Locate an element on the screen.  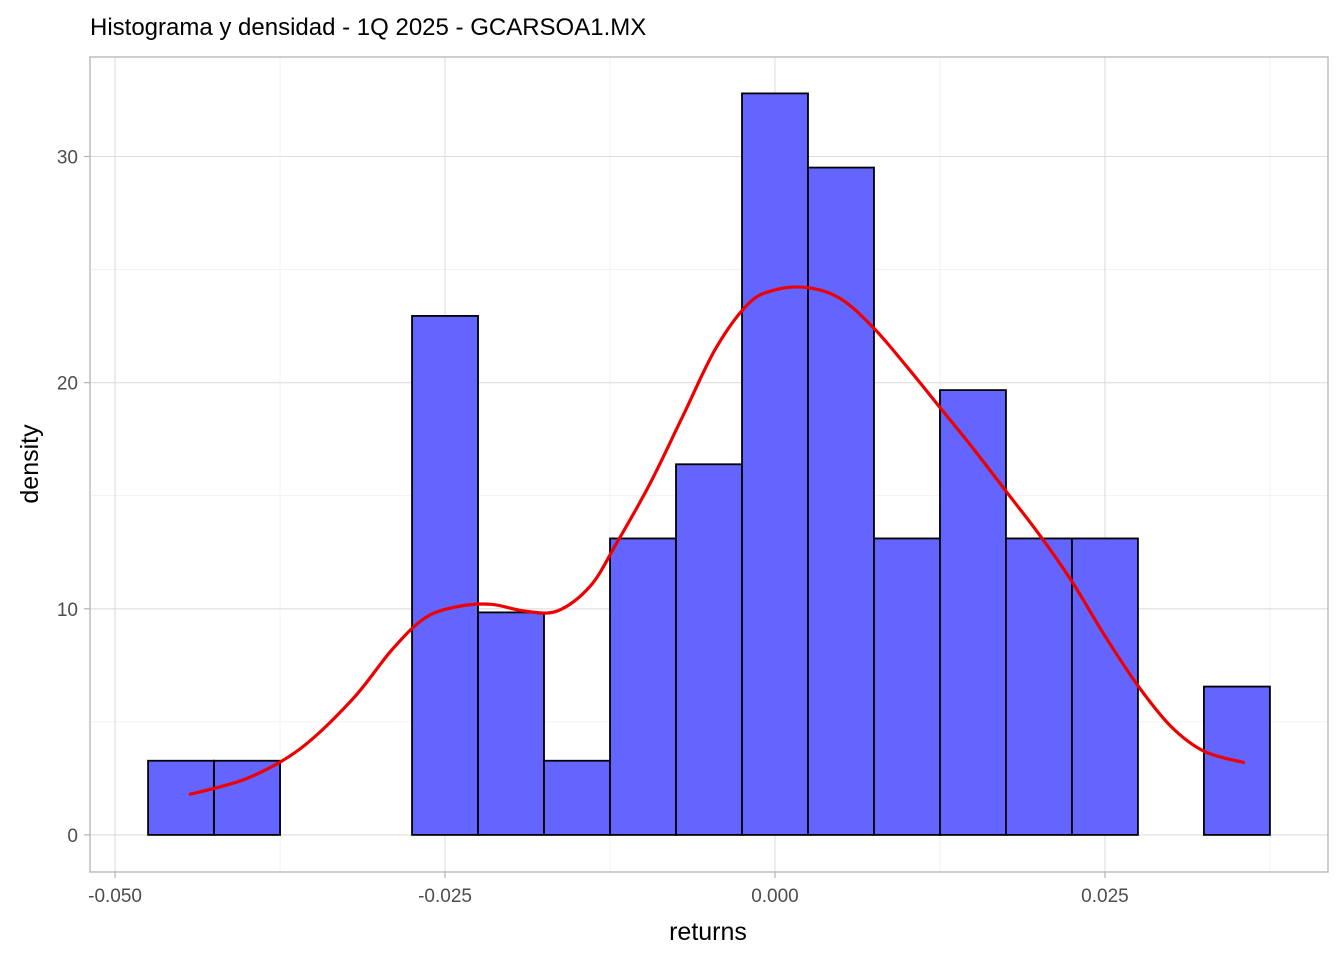
x-tick-label: 0.000 is located at coordinates (775, 896).